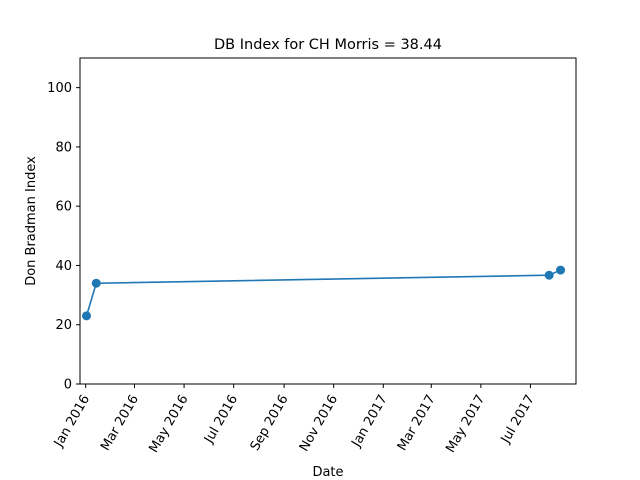  Describe the element at coordinates (327, 472) in the screenshot. I see `x-axis-label: Date` at that location.